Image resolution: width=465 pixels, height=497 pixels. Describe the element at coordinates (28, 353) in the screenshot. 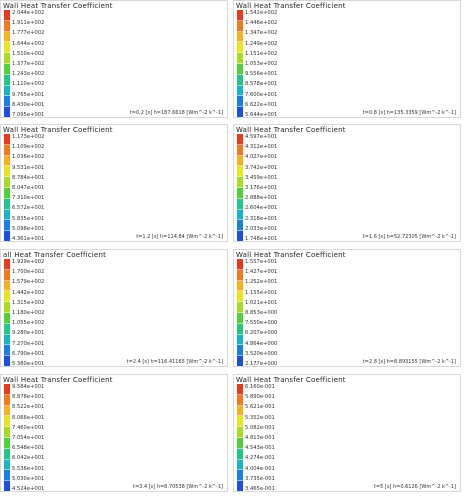

I see `legend-tick-label: 6.790e+001` at that location.